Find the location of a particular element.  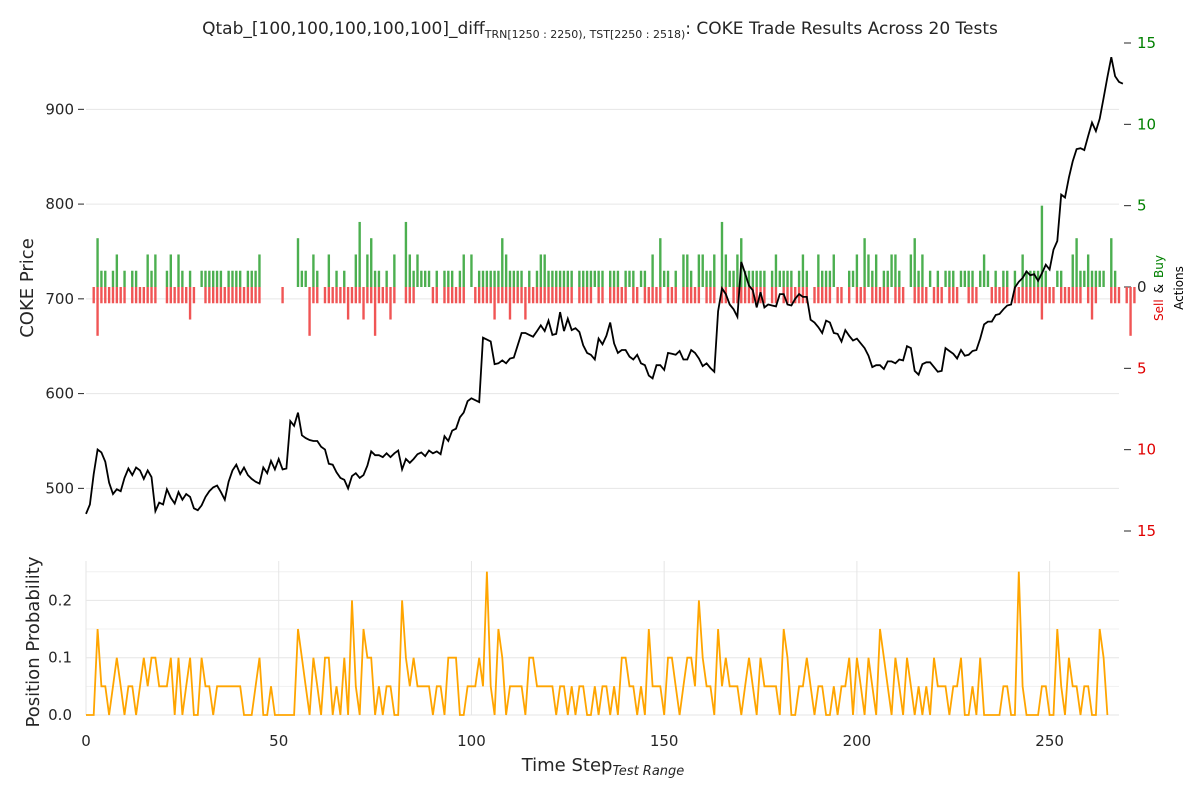

svg-text:Sell&Buy: Sell & Buy is located at coordinates (1159, 288).